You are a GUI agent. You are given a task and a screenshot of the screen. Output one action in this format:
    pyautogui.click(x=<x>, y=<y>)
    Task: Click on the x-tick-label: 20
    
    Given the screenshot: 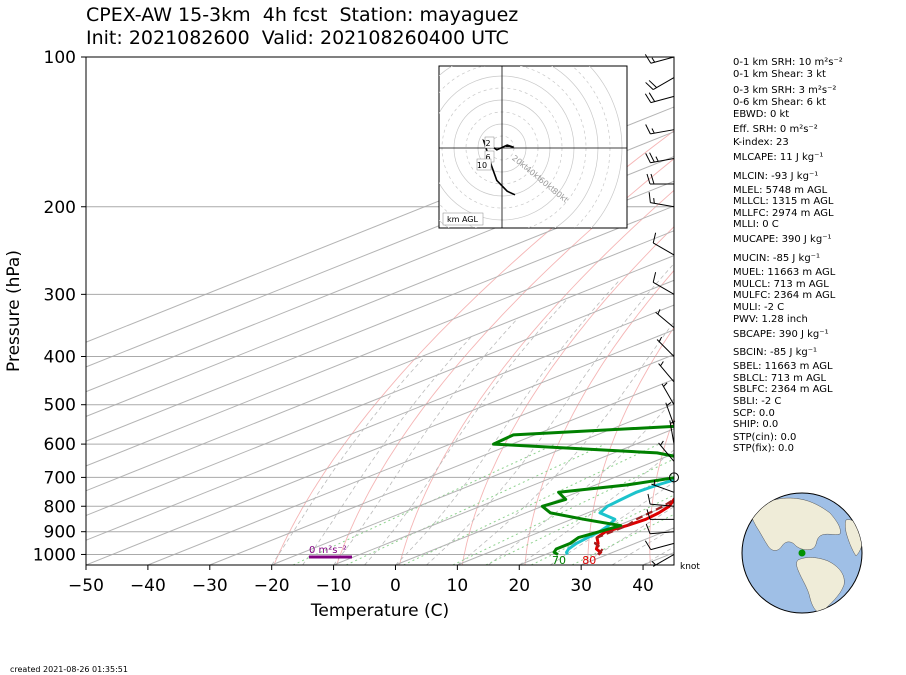 What is the action you would take?
    pyautogui.click(x=519, y=586)
    